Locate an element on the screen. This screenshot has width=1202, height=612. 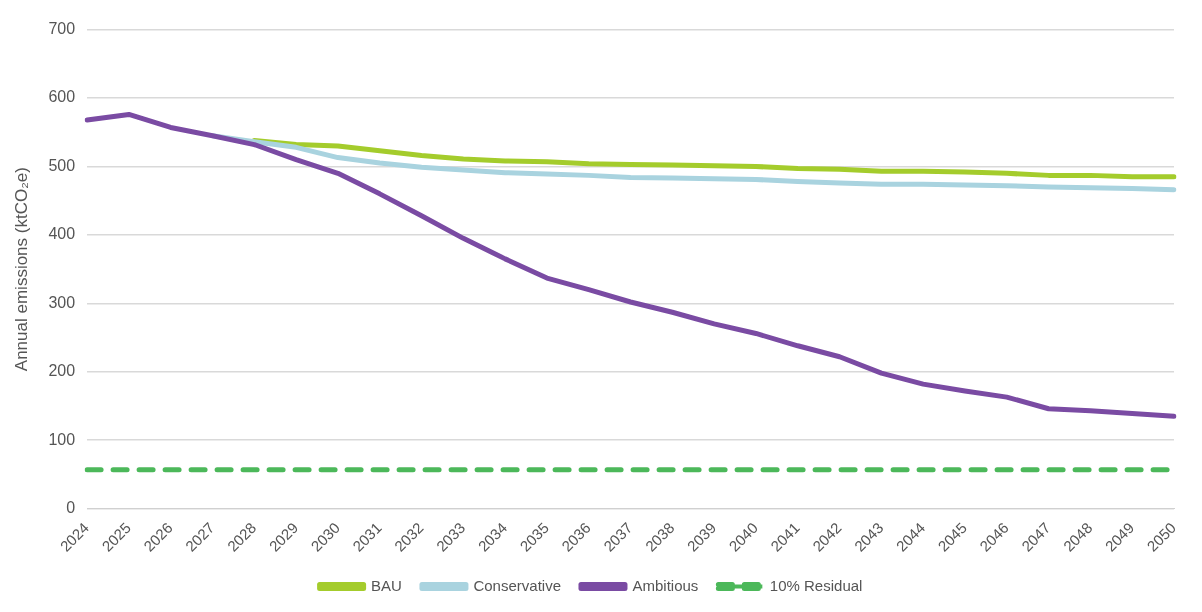
legend-label: 10% Residual is located at coordinates (816, 585).